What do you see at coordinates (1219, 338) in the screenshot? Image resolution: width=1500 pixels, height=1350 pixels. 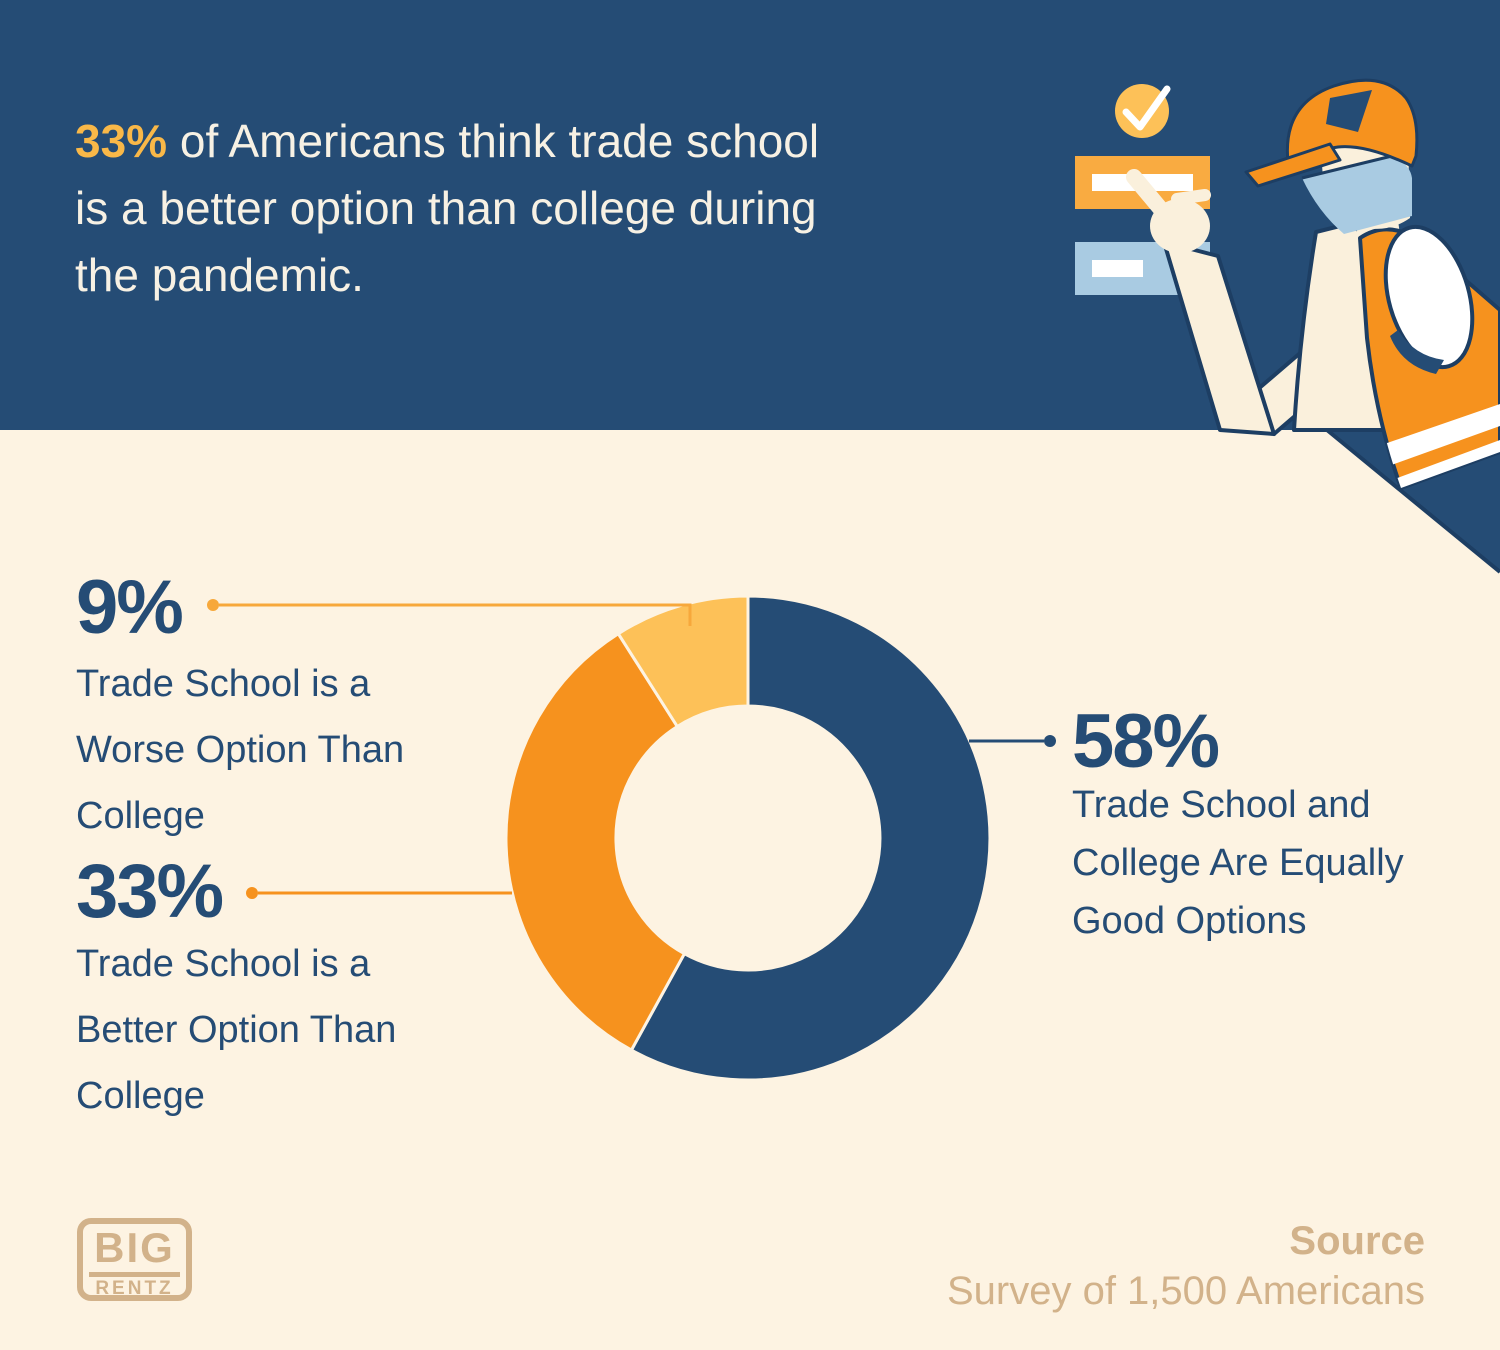 I see `worker-forearm` at bounding box center [1219, 338].